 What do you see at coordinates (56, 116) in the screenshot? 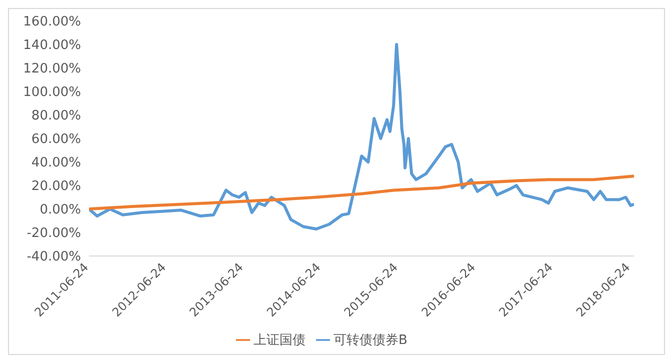
I see `y-tick-label: 80.00%` at bounding box center [56, 116].